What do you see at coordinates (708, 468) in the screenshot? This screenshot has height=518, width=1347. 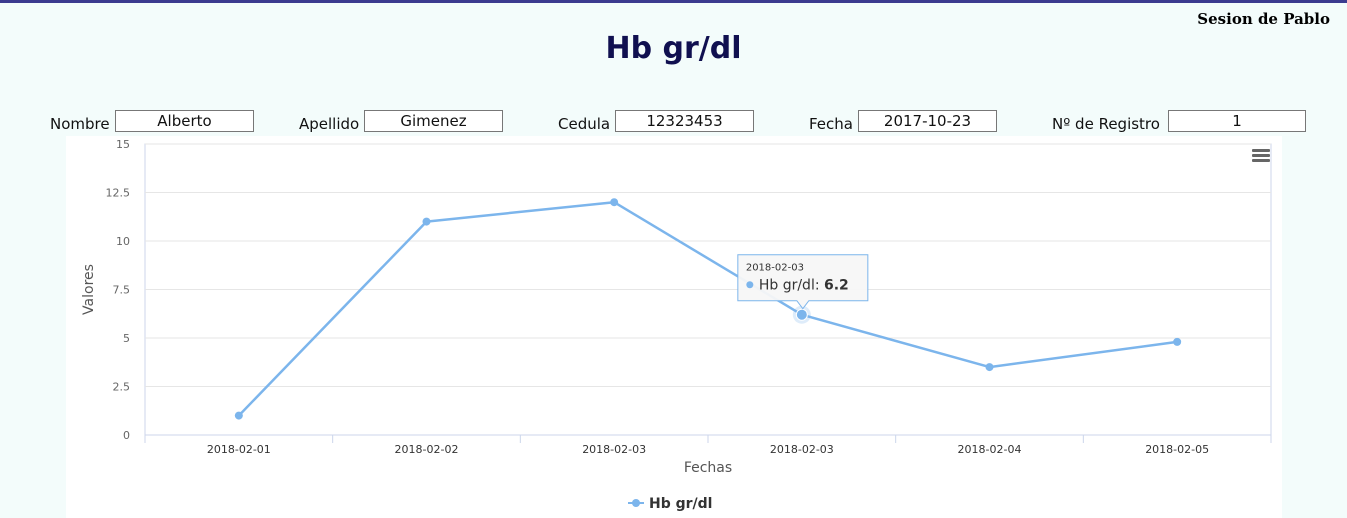 I see `x-axis-title: Fechas` at bounding box center [708, 468].